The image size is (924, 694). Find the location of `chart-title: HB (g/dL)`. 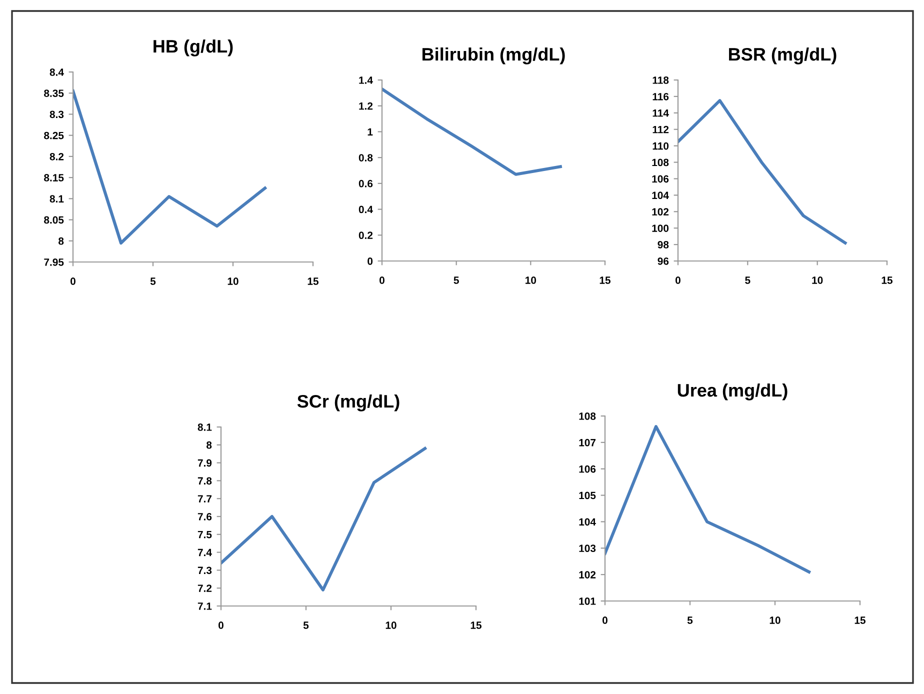

chart-title: HB (g/dL) is located at coordinates (193, 47).